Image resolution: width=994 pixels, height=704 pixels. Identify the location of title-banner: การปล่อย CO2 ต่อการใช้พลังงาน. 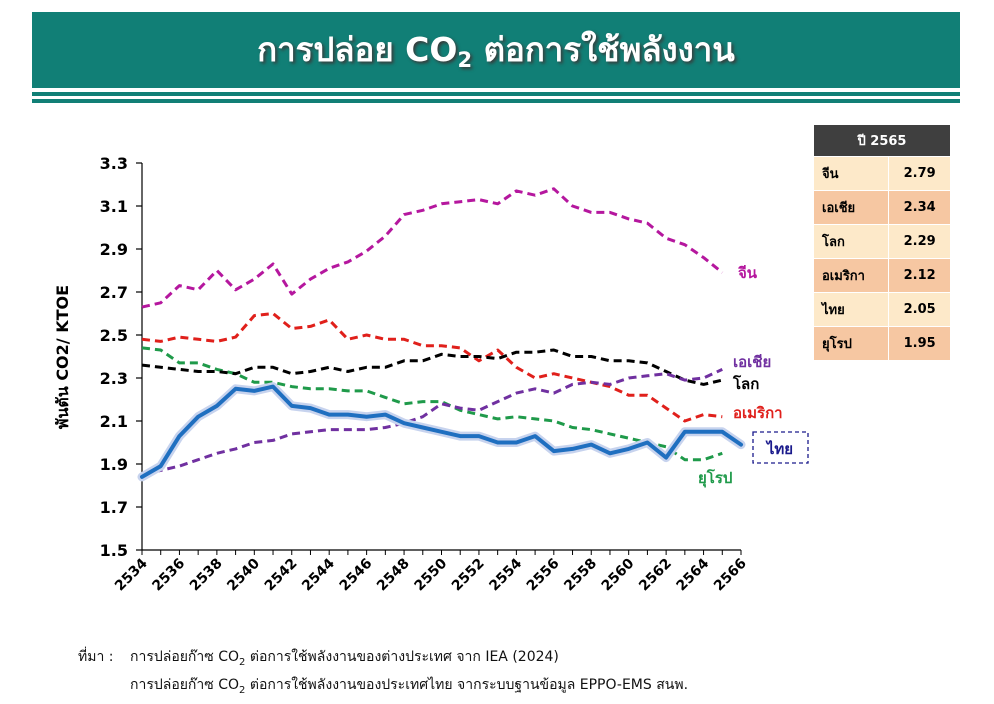
(496, 50).